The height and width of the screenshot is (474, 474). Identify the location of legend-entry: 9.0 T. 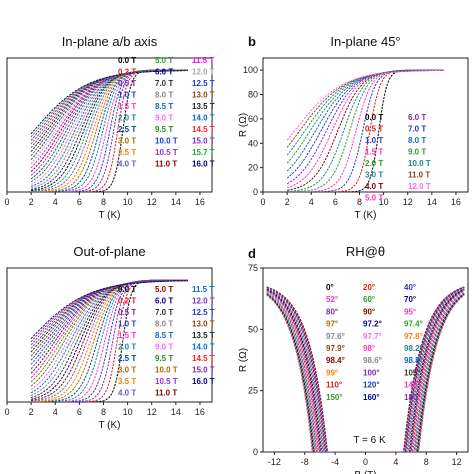
(164, 118).